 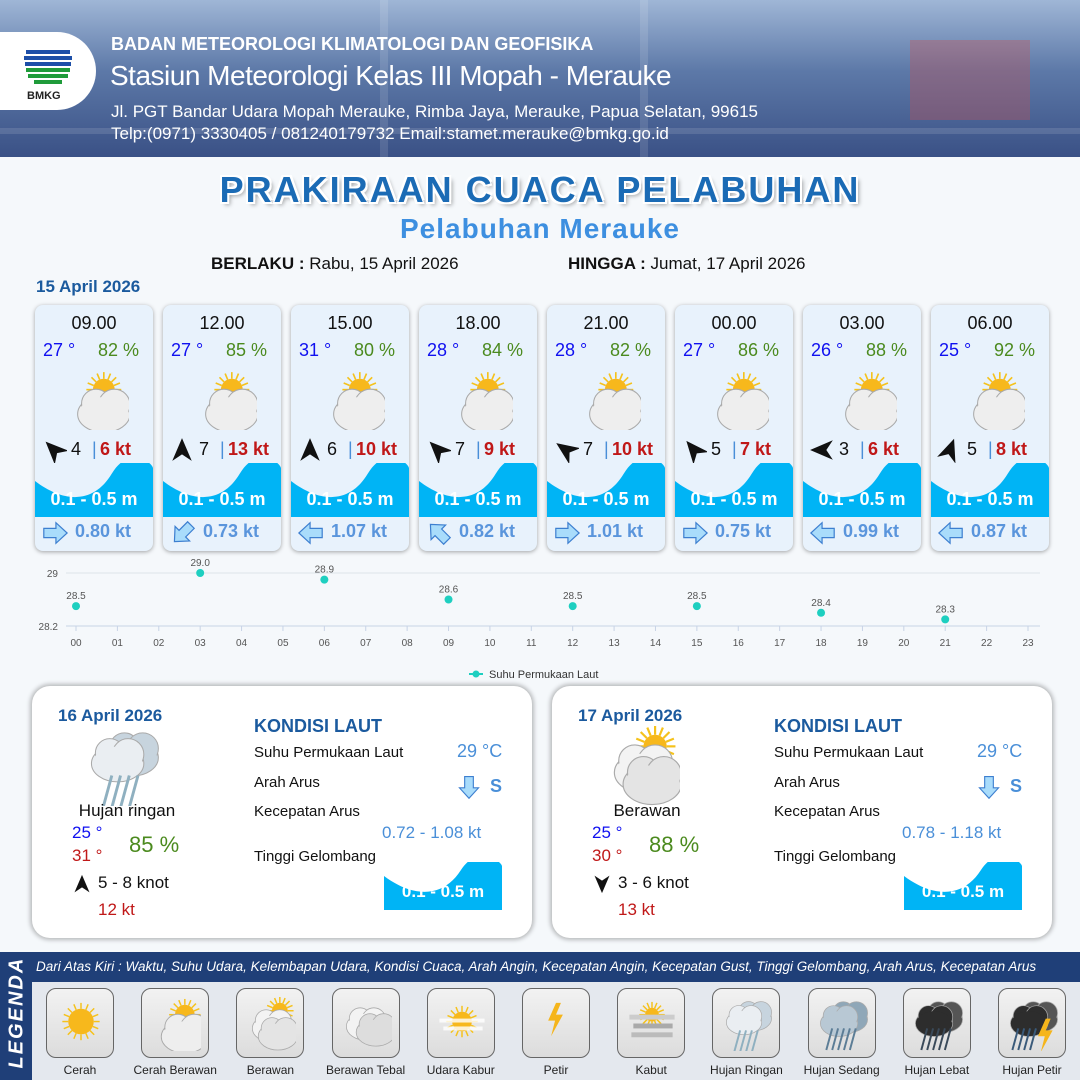 What do you see at coordinates (647, 810) in the screenshot?
I see `weather-condition: Berawan` at bounding box center [647, 810].